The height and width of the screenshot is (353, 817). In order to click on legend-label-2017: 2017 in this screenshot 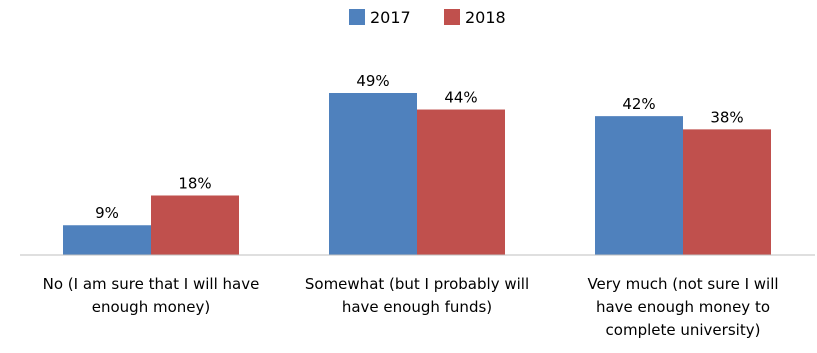, I will do `click(390, 17)`.